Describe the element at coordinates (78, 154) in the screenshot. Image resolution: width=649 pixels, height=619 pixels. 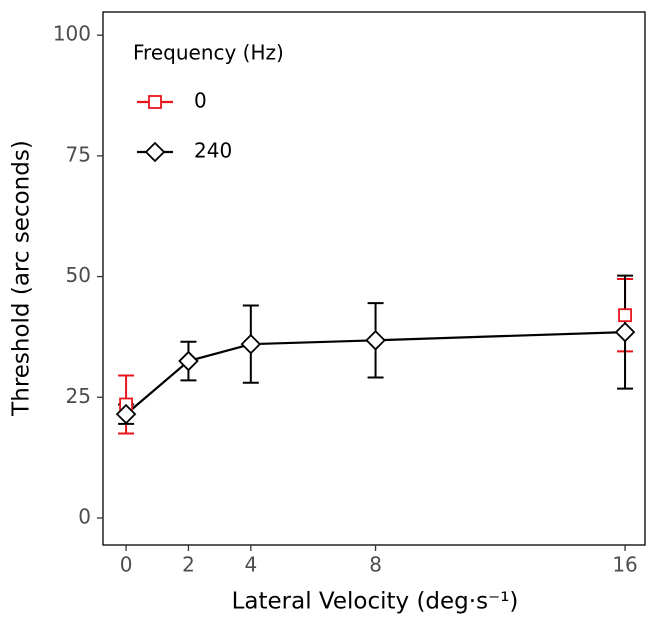
I see `y-tick-label: 75` at that location.